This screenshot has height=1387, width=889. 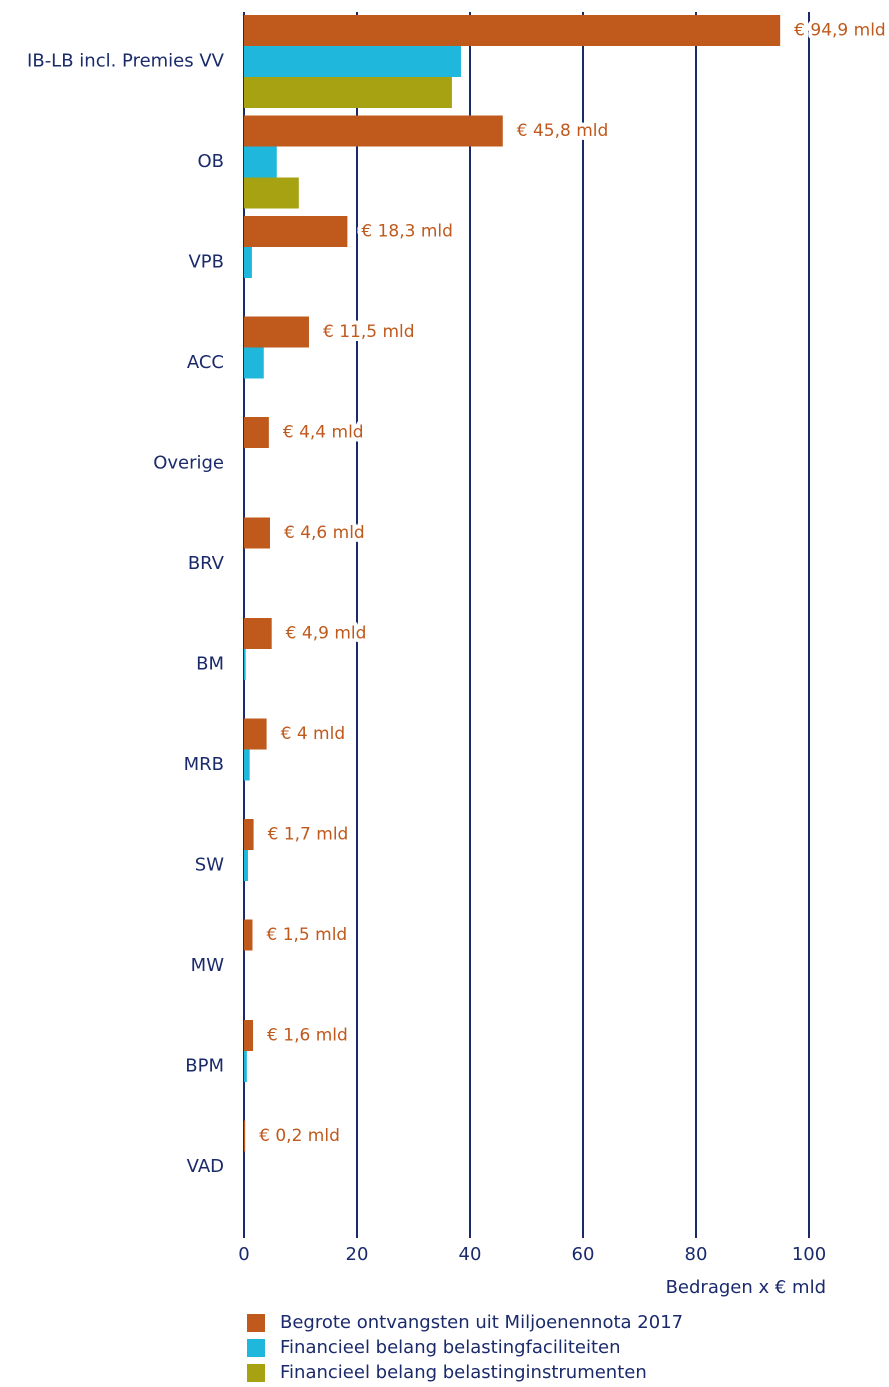 What do you see at coordinates (206, 563) in the screenshot?
I see `category-label: BRV` at bounding box center [206, 563].